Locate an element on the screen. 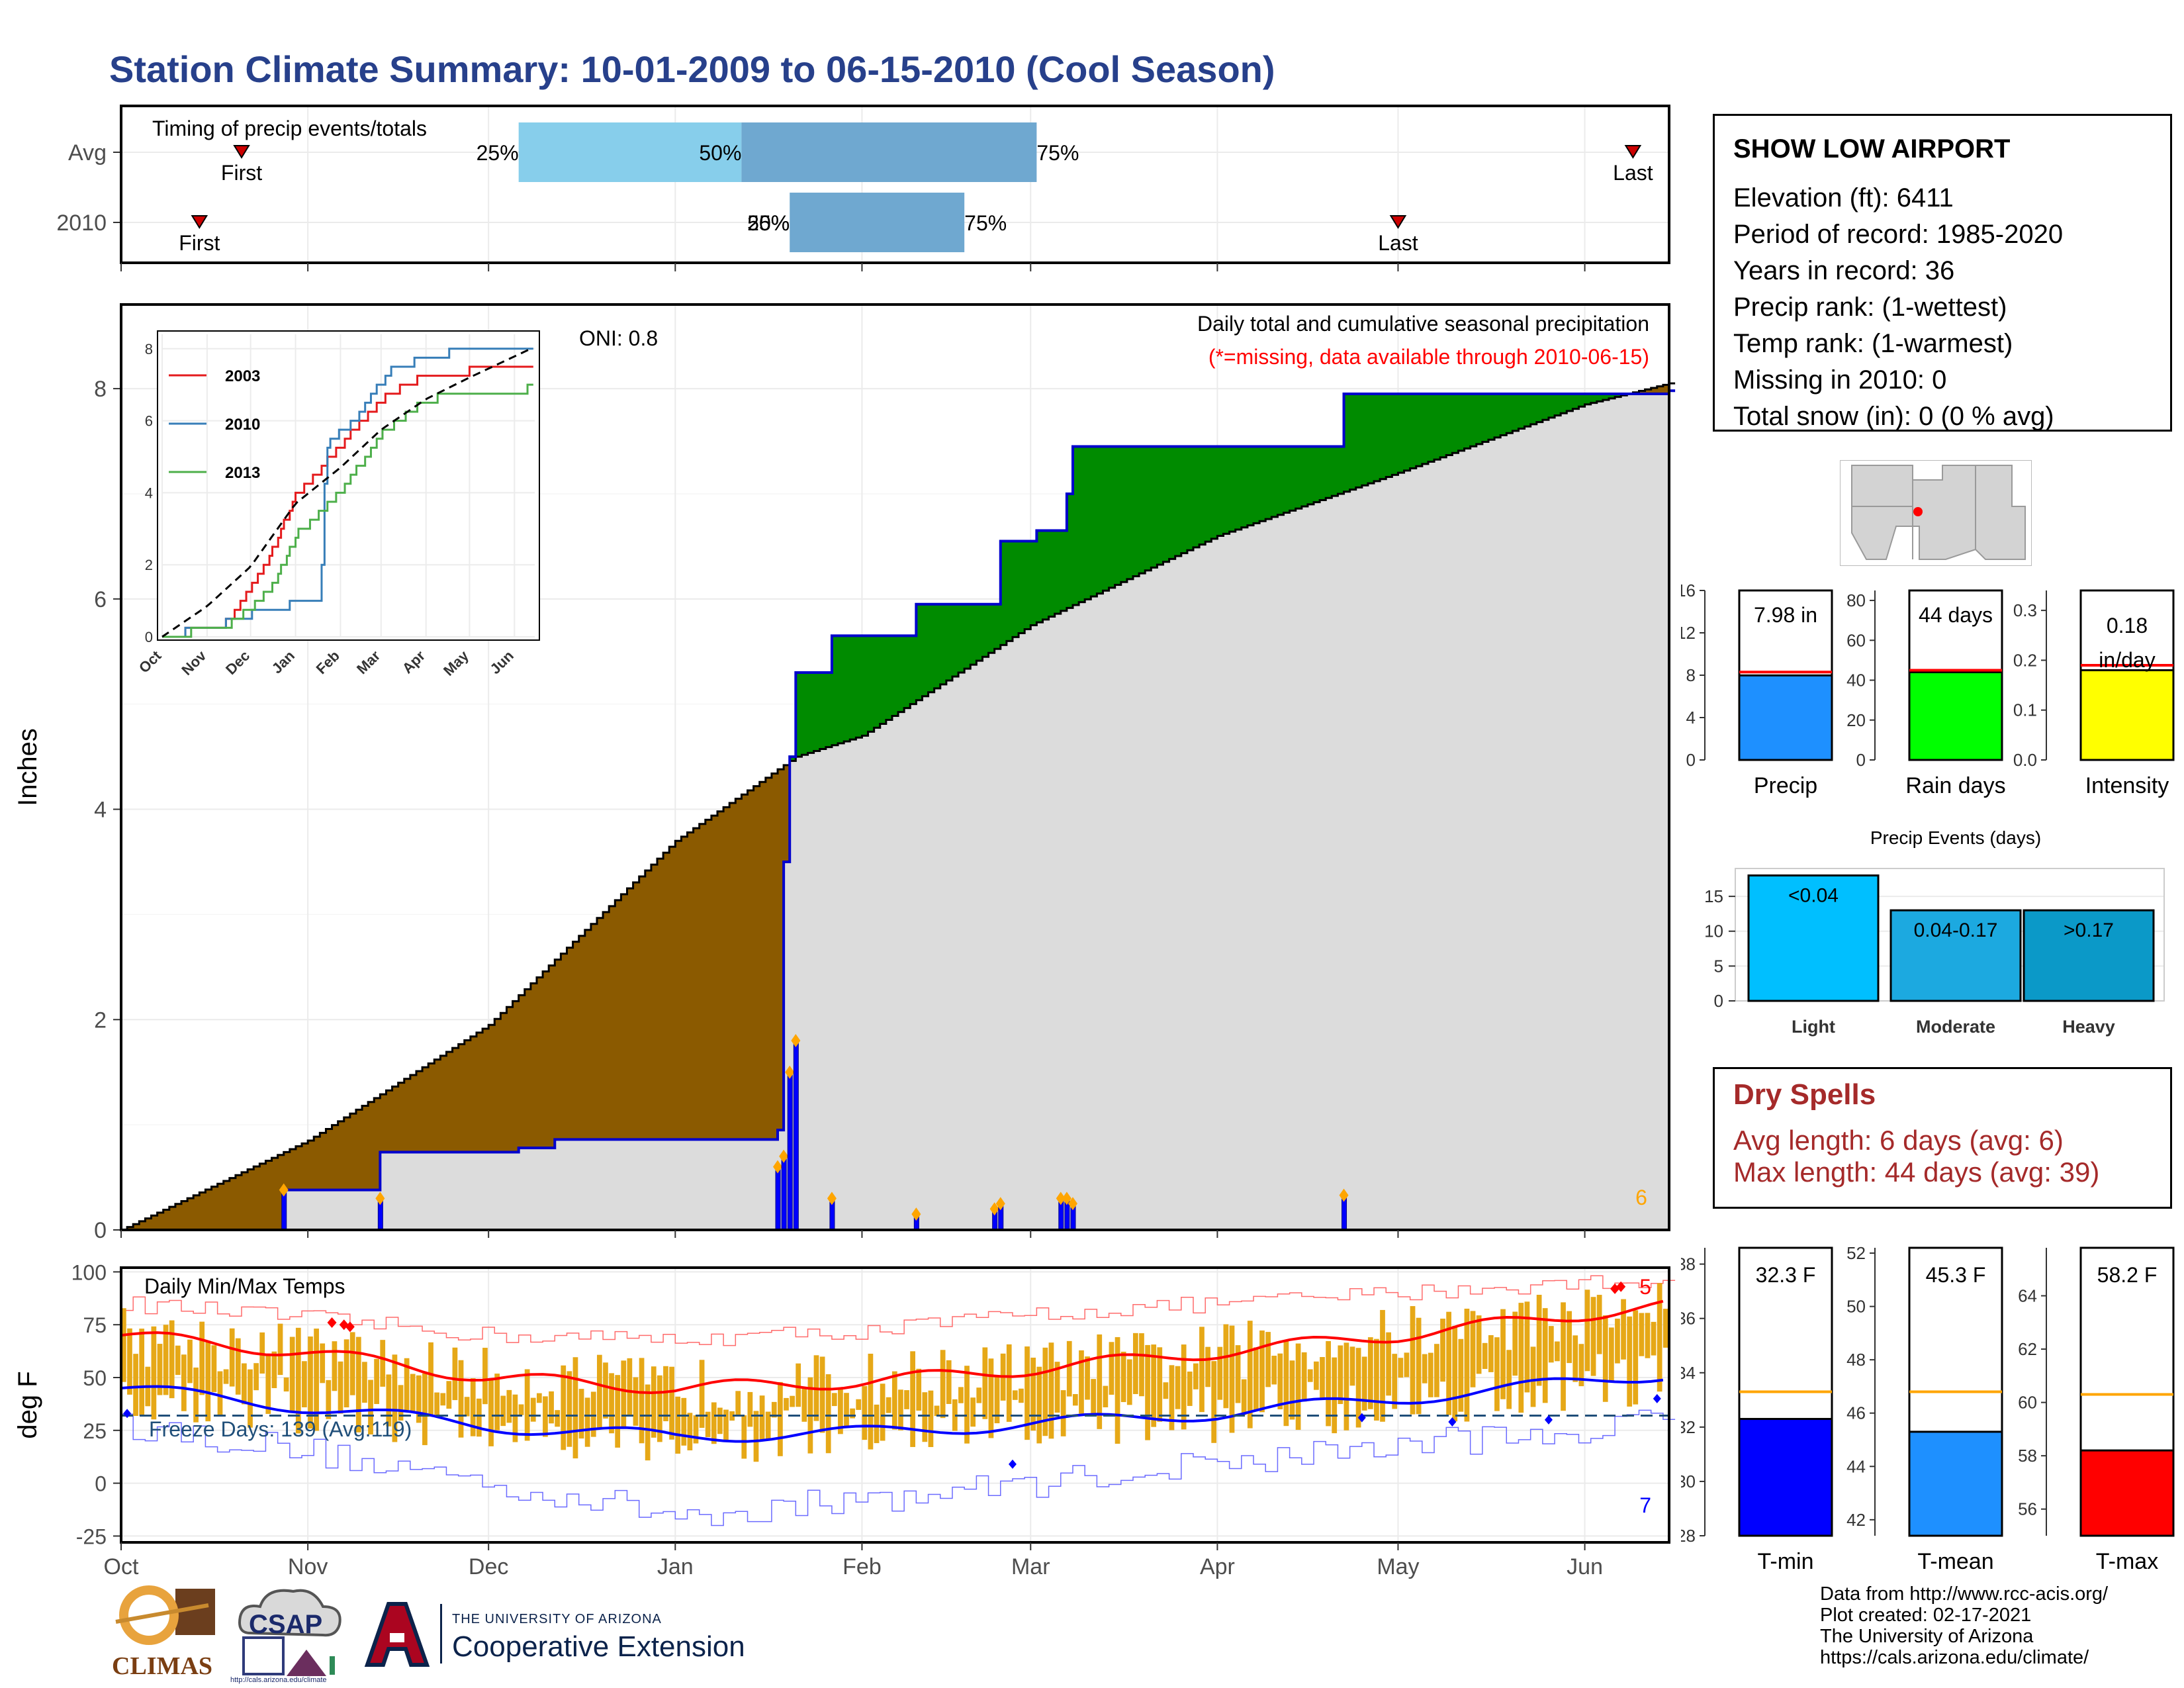 The image size is (2184, 1688). summary-y-tick: 0 is located at coordinates (1691, 760).